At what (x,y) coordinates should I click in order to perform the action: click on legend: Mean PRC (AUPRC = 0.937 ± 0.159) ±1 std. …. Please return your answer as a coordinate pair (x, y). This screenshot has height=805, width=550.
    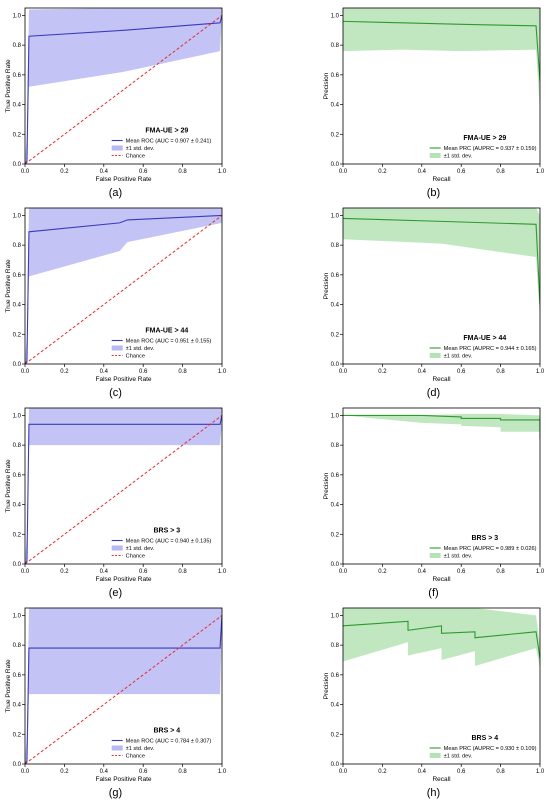
    Looking at the image, I should click on (483, 153).